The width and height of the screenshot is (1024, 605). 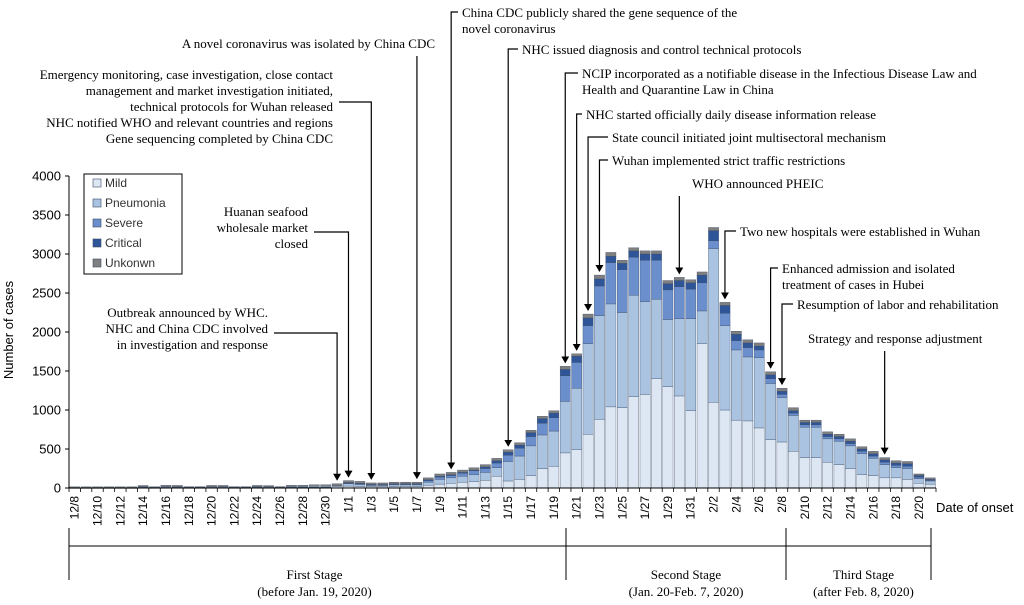 What do you see at coordinates (46, 254) in the screenshot?
I see `y-tick-label: 3000` at bounding box center [46, 254].